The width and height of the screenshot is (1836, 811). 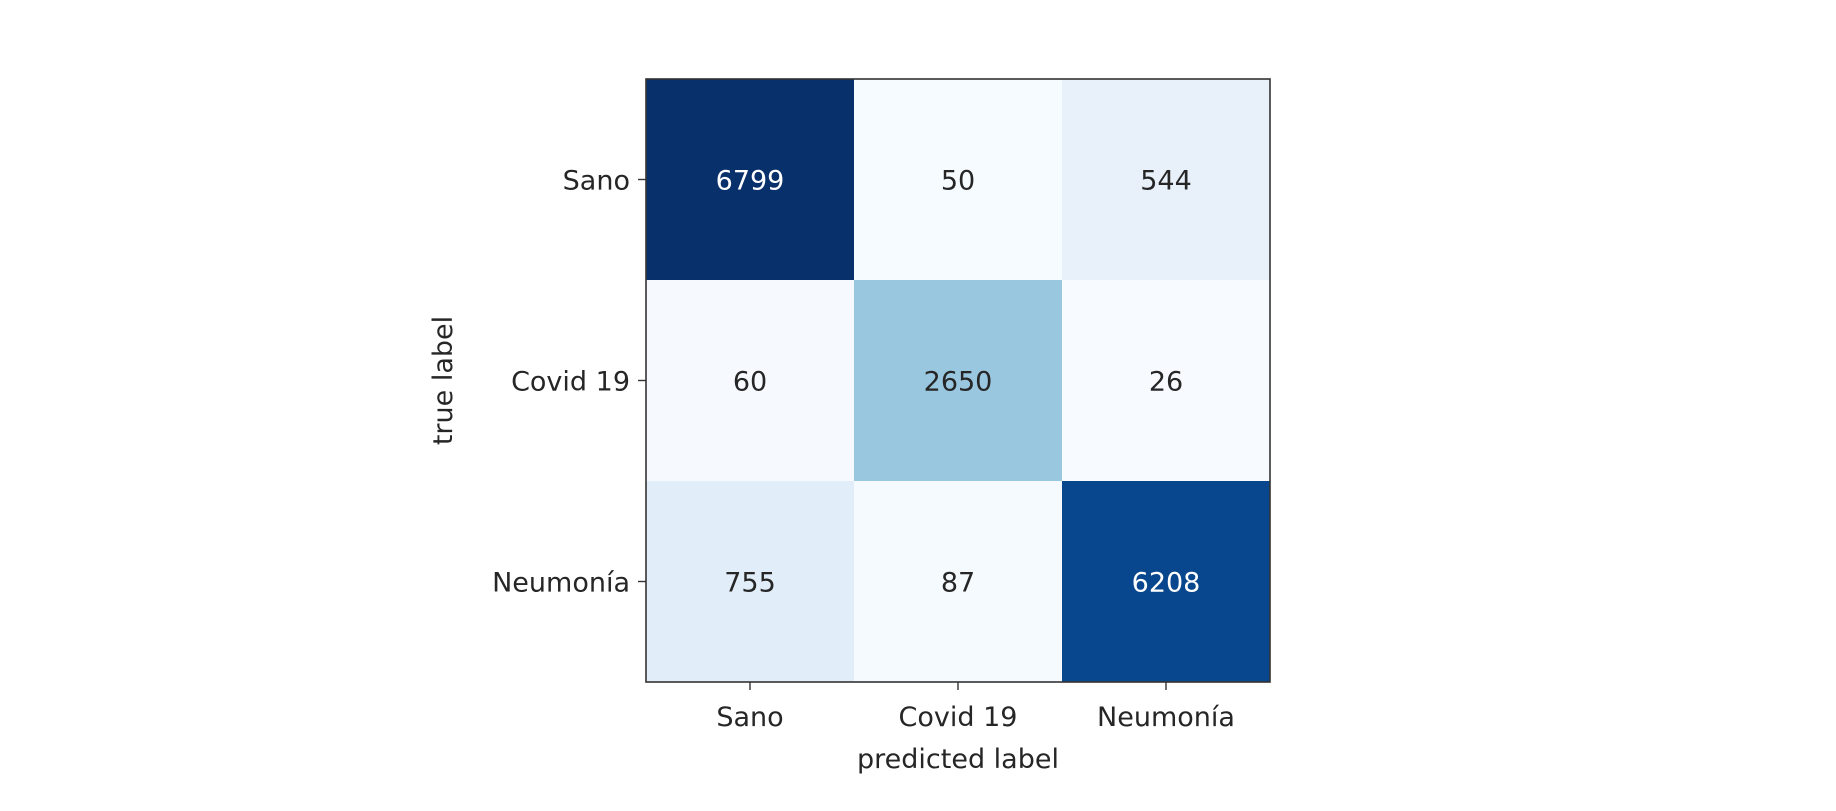 I want to click on cell-value-label: 755, so click(x=750, y=583).